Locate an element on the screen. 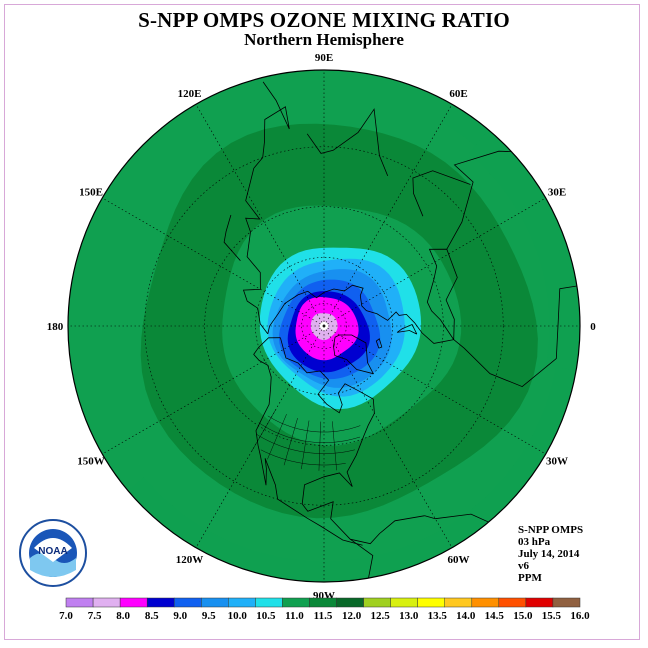 This screenshot has height=648, width=648. info-units: PPM is located at coordinates (530, 578).